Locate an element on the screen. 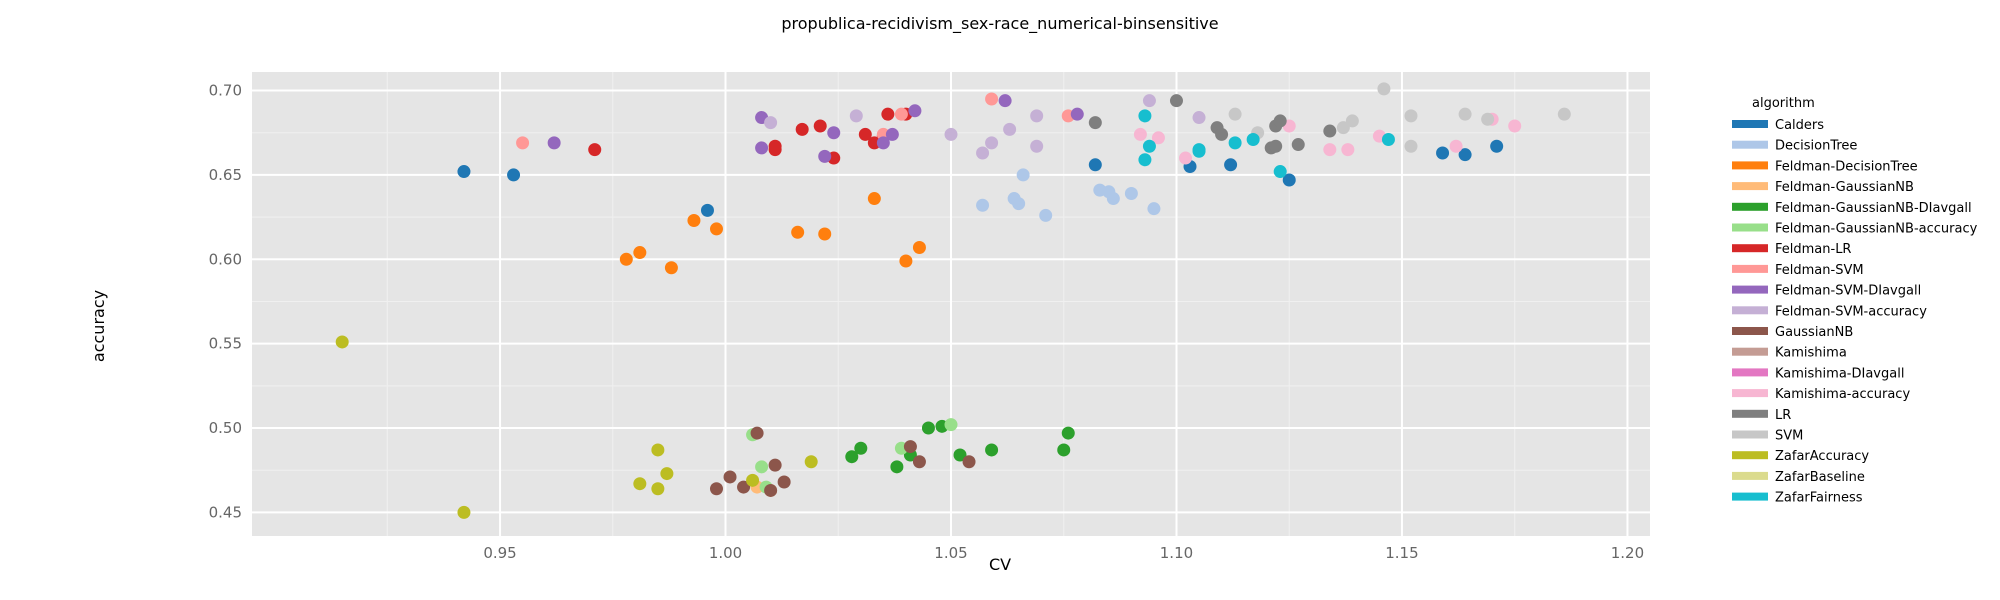 This screenshot has height=600, width=2000. legend-label: Feldman-GaussianNB-DIavgall is located at coordinates (1873, 208).